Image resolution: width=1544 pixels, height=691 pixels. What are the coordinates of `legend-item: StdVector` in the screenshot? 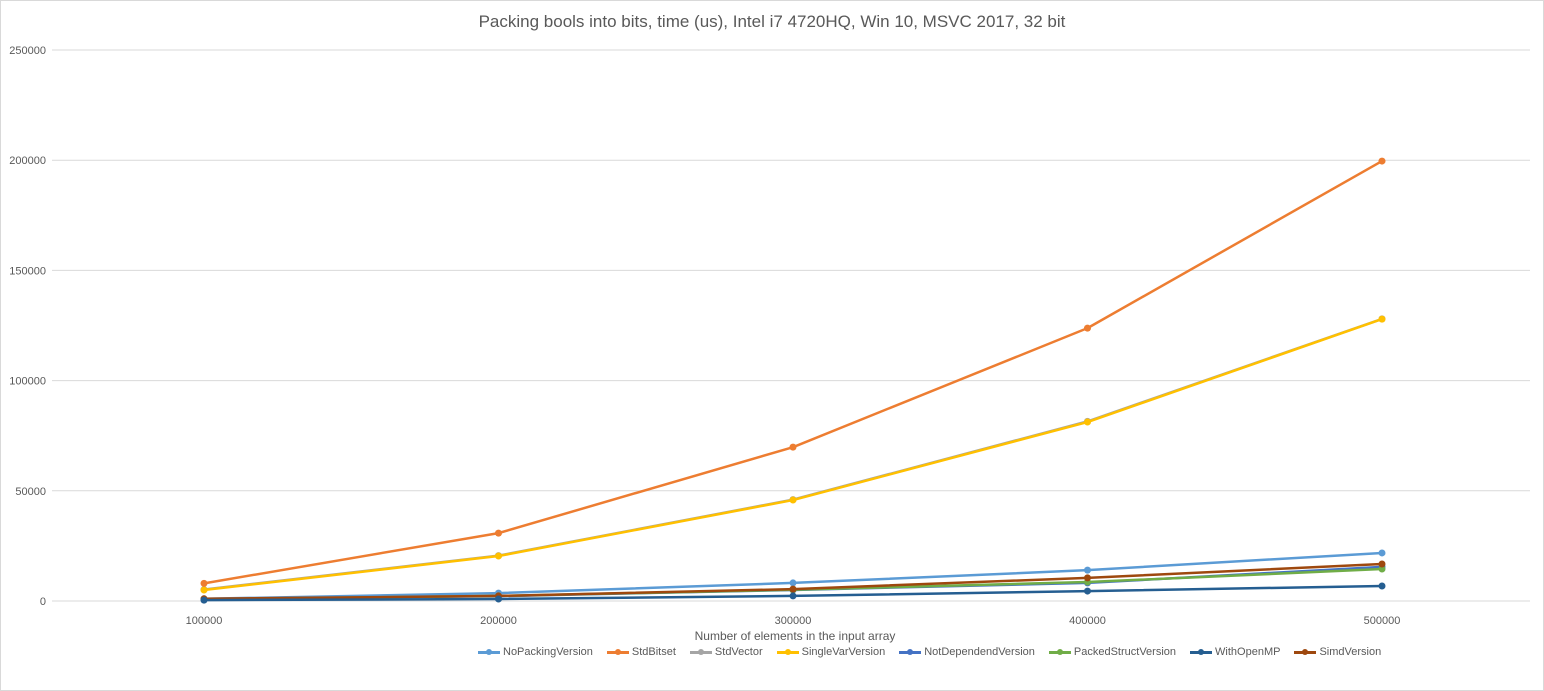 It's located at (726, 652).